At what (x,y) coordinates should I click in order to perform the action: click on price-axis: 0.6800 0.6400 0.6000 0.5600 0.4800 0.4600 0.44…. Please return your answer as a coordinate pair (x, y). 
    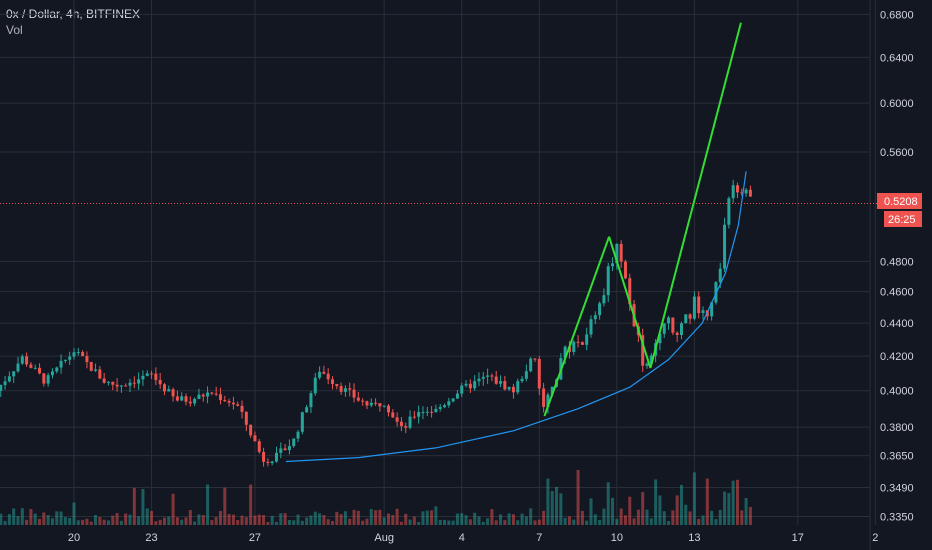
    Looking at the image, I should click on (897, 266).